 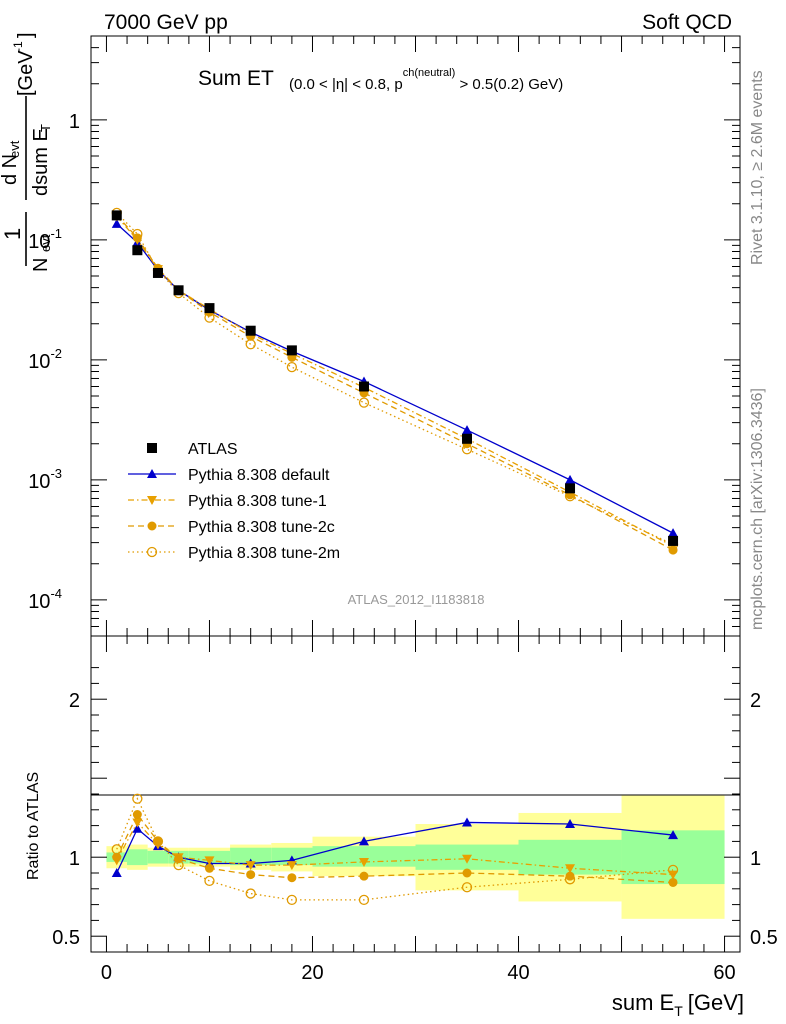 What do you see at coordinates (518, 973) in the screenshot?
I see `x-tick-label: 40` at bounding box center [518, 973].